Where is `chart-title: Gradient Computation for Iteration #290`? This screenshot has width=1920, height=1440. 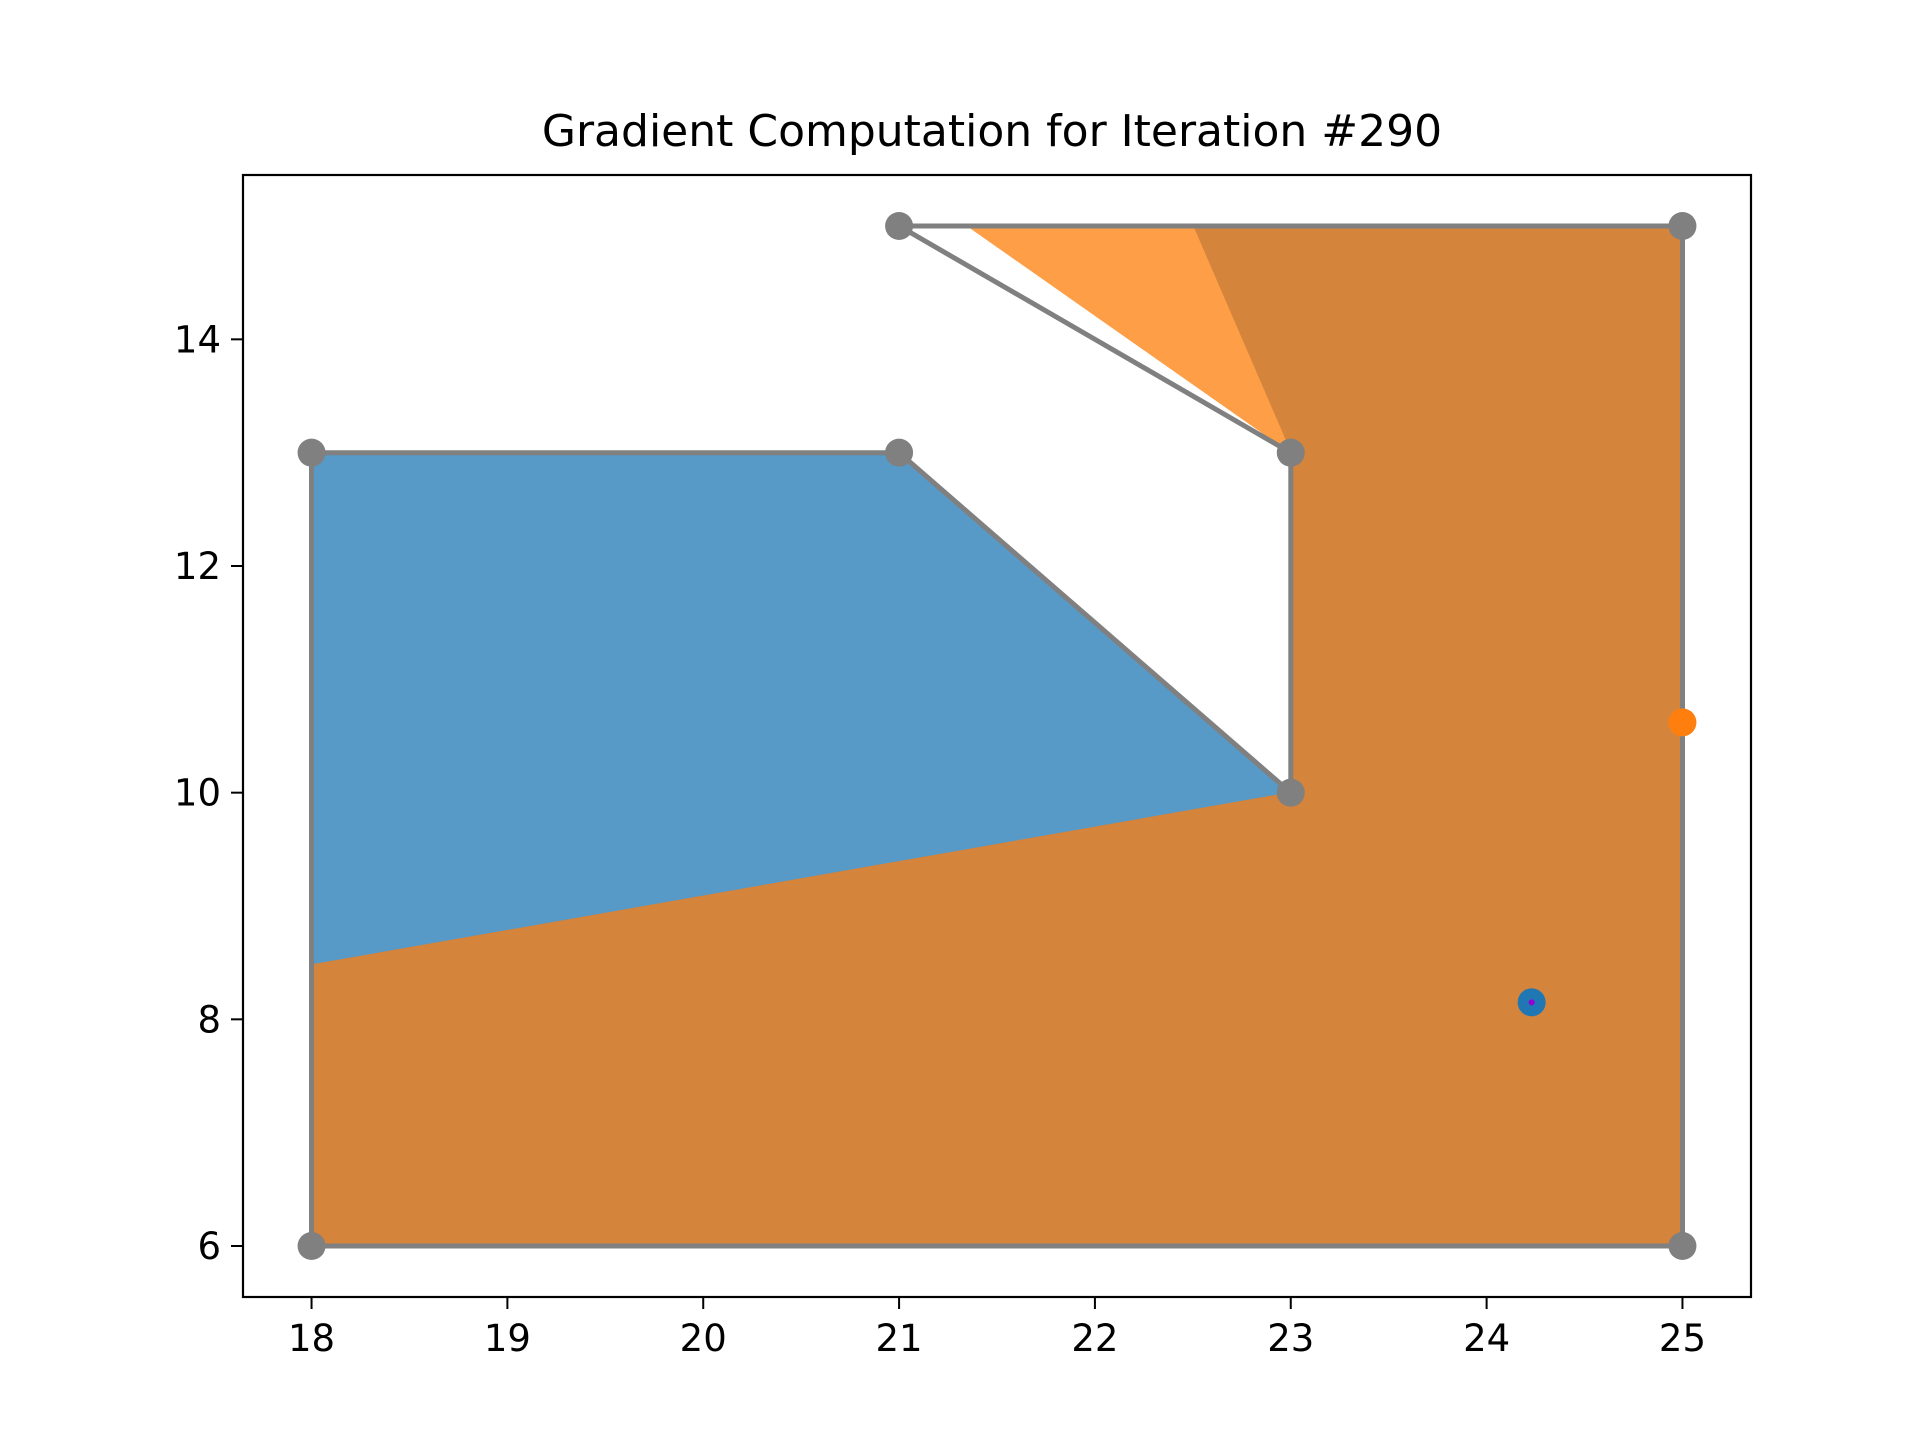
chart-title: Gradient Computation for Iteration #290 is located at coordinates (992, 131).